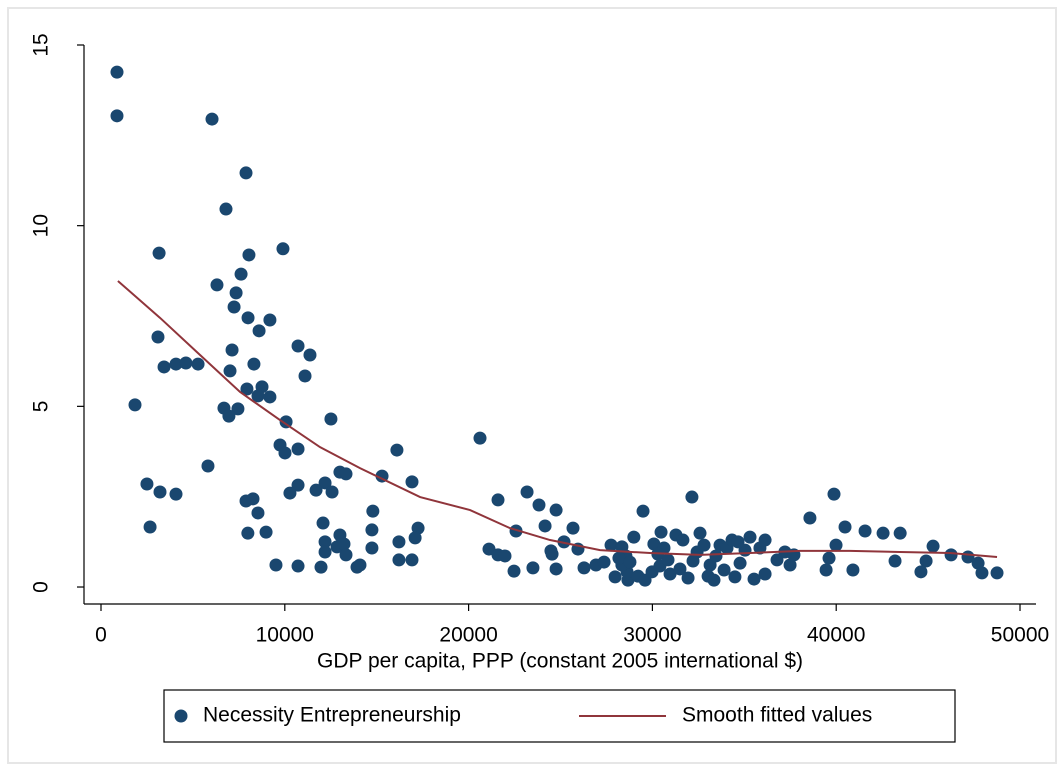 The height and width of the screenshot is (776, 1064). I want to click on legend-label: Smooth fitted values, so click(777, 715).